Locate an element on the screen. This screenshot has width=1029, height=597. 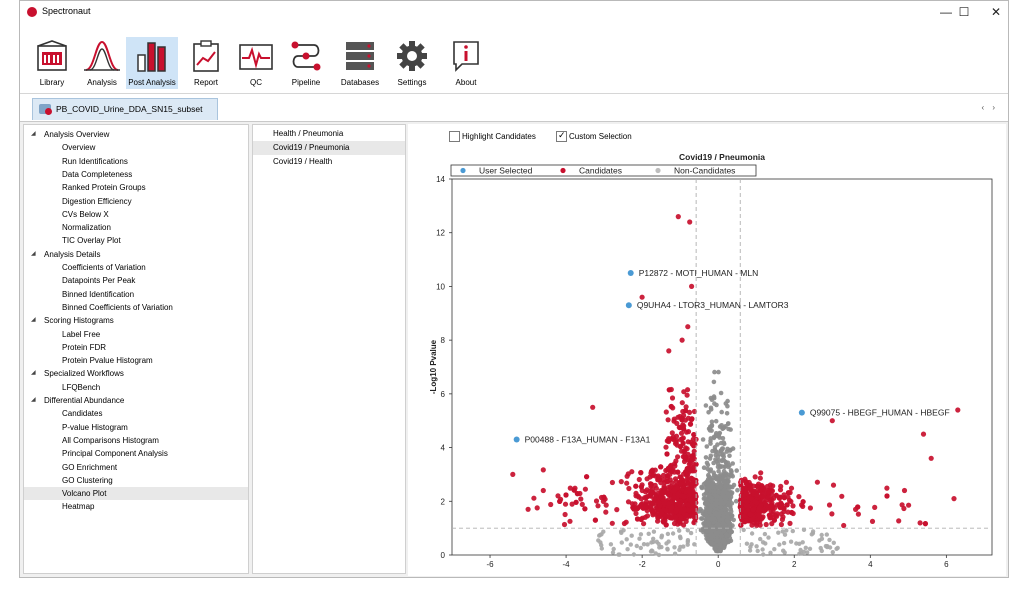
tree-item-label-free: Label Free is located at coordinates (136, 334).